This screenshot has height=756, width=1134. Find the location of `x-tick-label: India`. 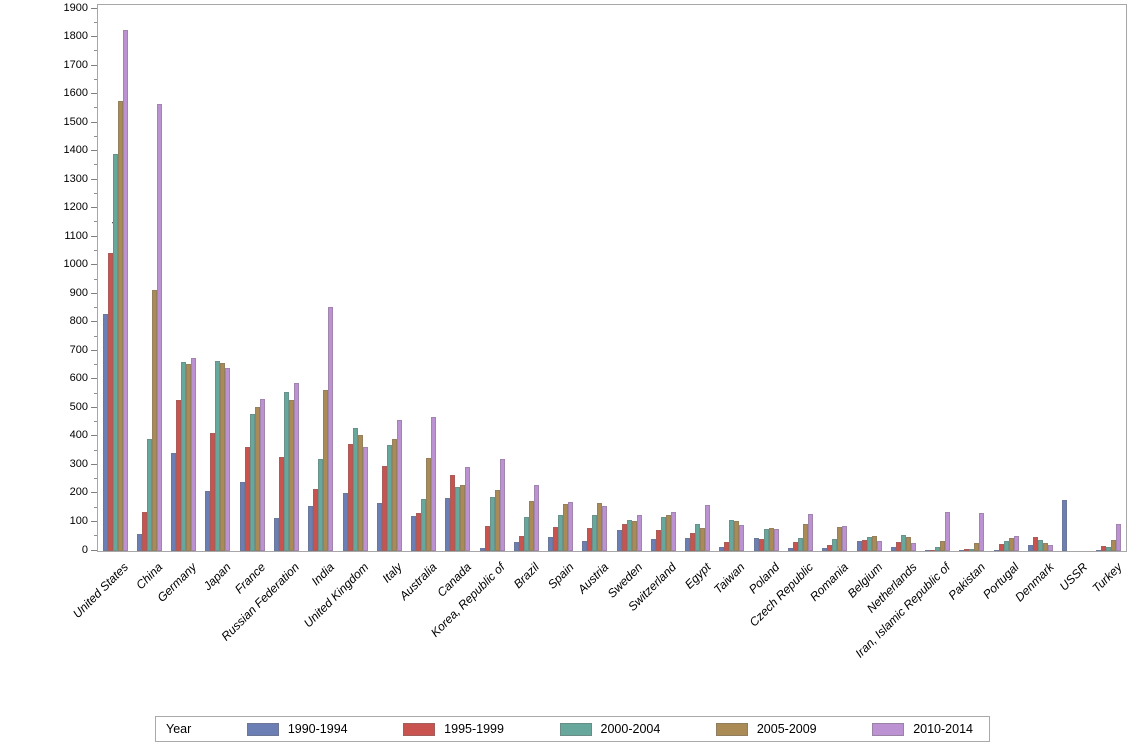

x-tick-label: India is located at coordinates (322, 574).